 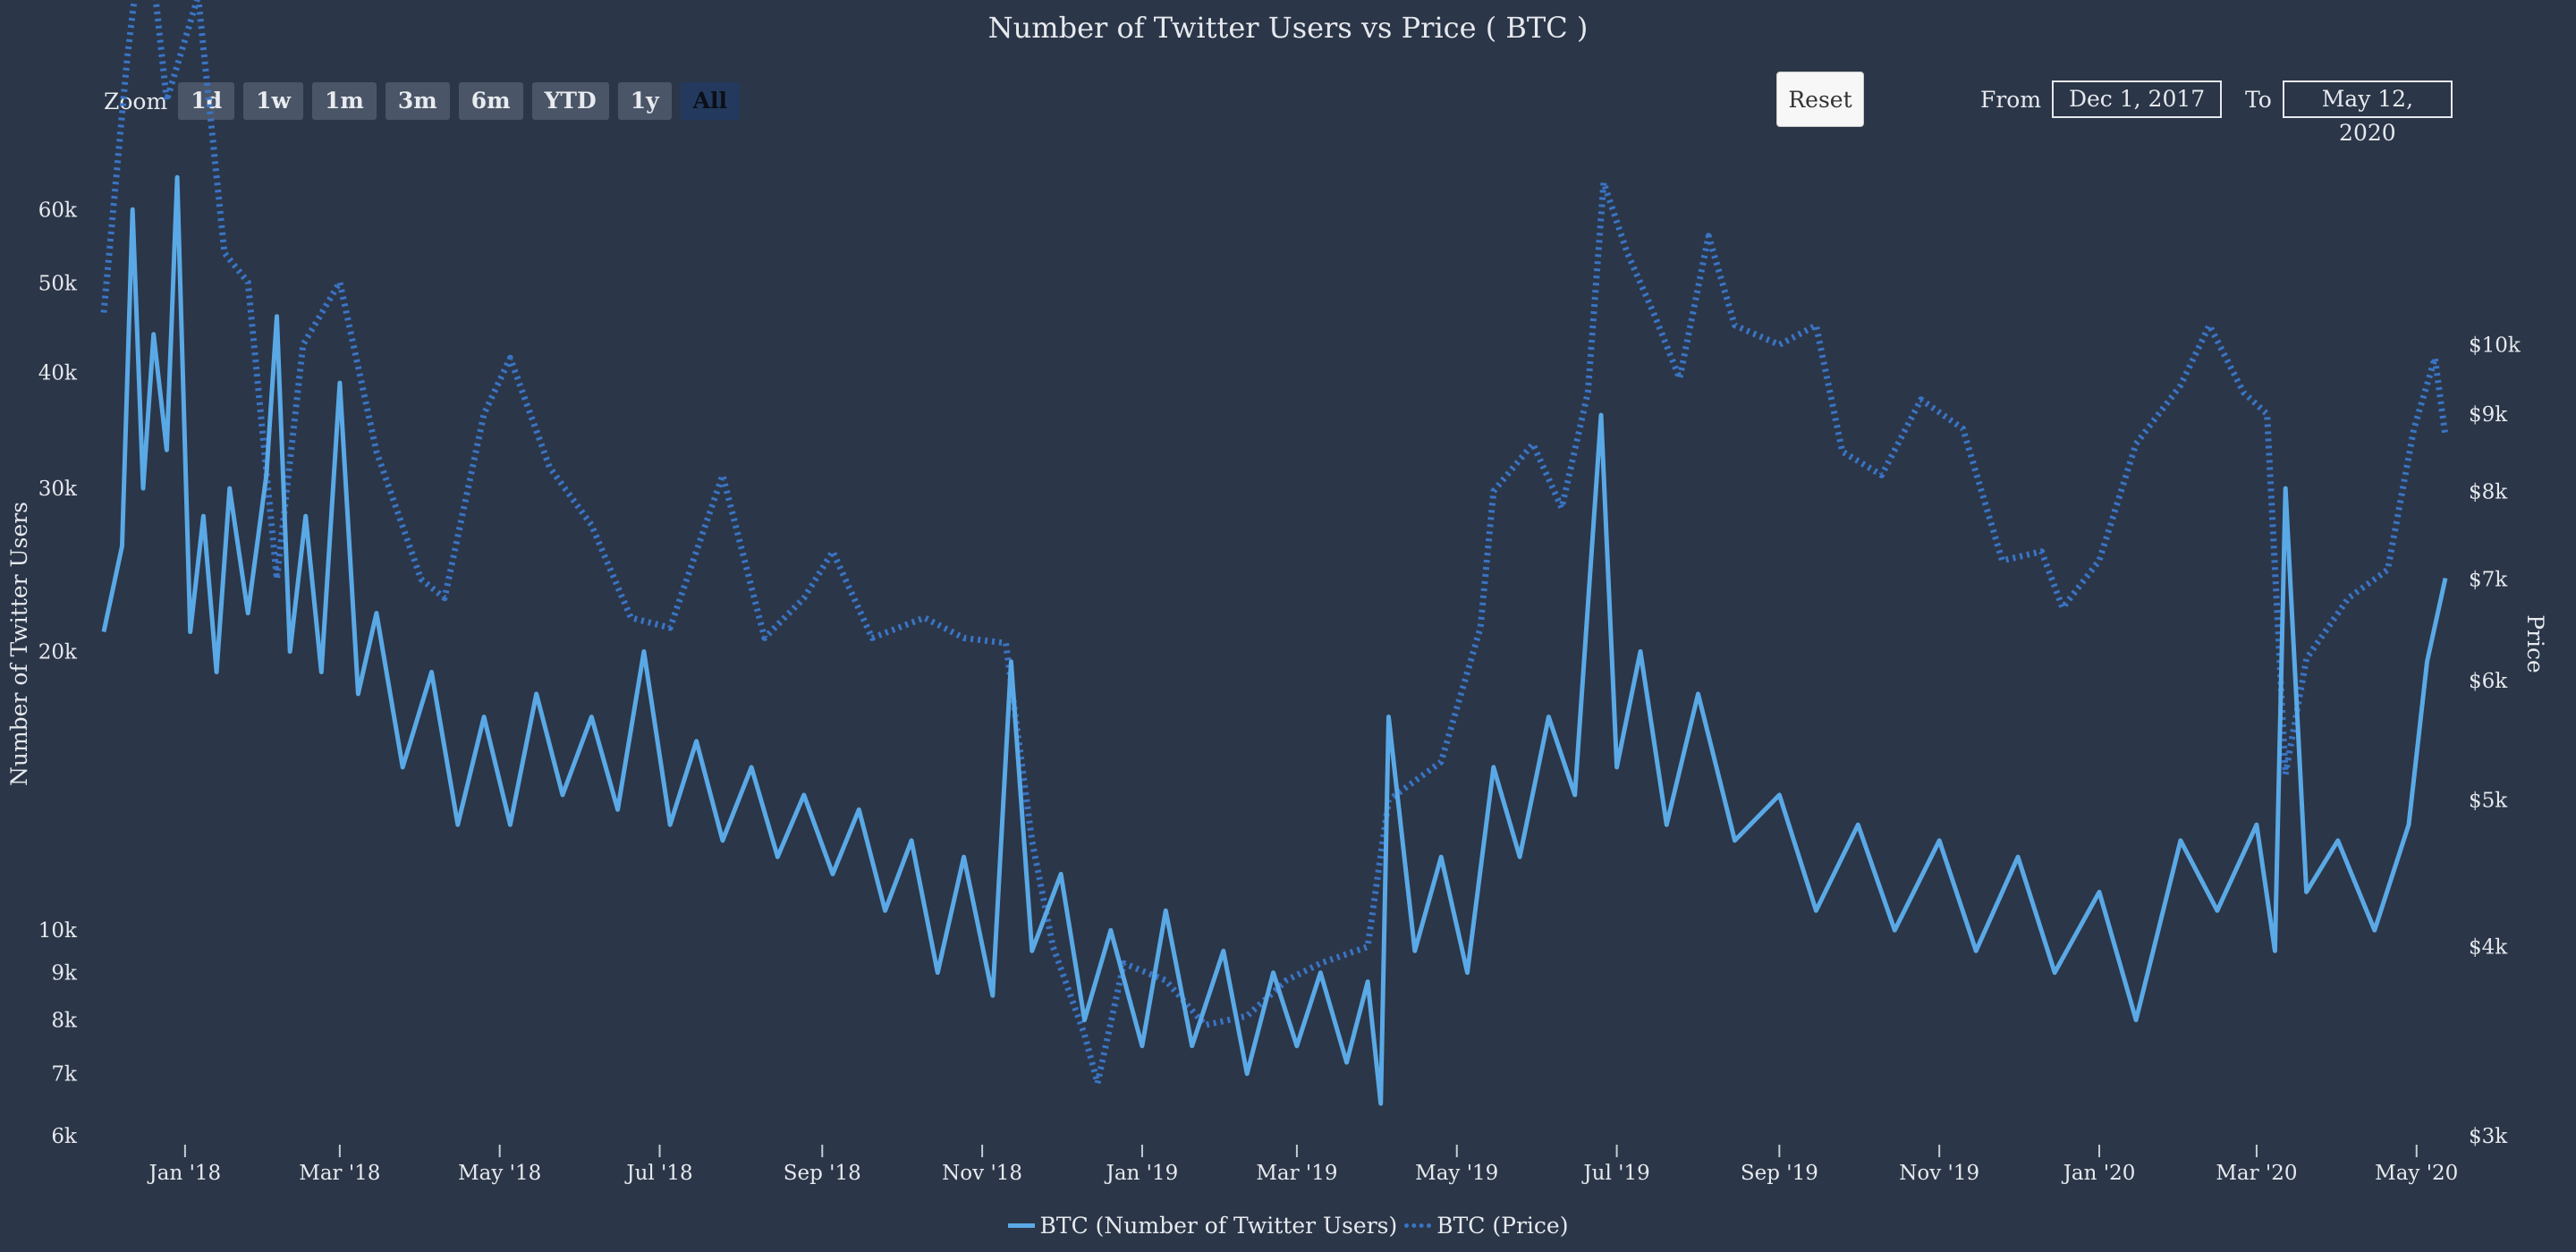 I want to click on legend-swatch-price, so click(x=1418, y=1225).